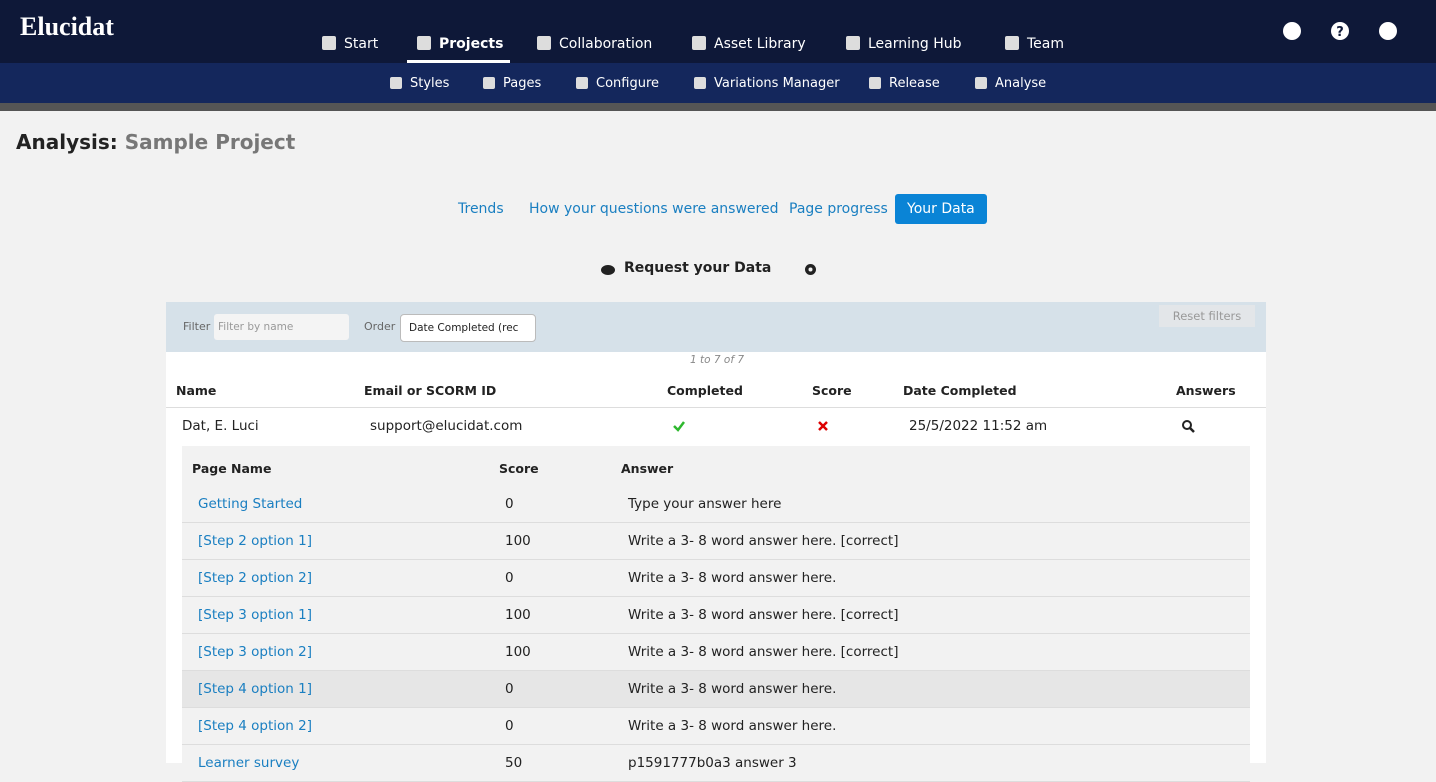  Describe the element at coordinates (647, 468) in the screenshot. I see `answers-header-cell: Answer` at that location.